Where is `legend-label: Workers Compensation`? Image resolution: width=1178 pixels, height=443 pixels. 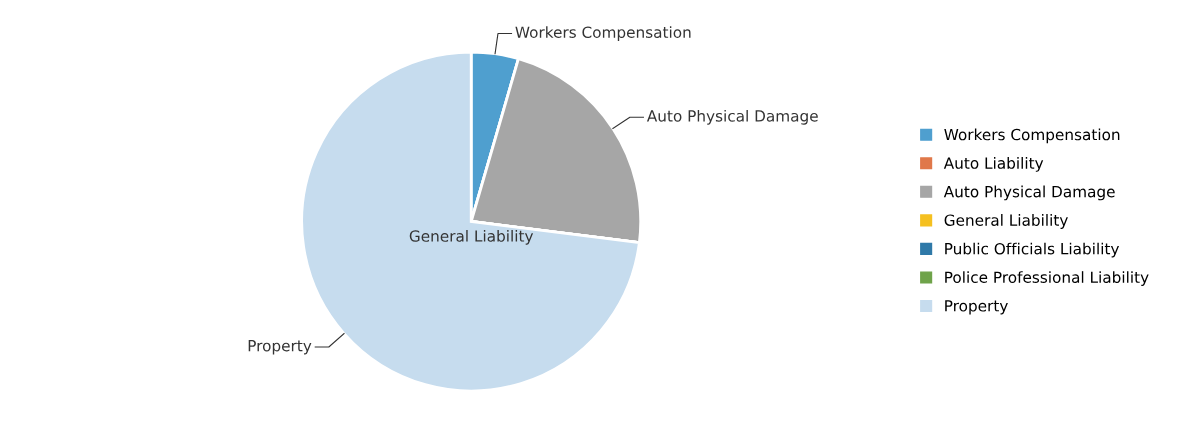
legend-label: Workers Compensation is located at coordinates (1032, 136).